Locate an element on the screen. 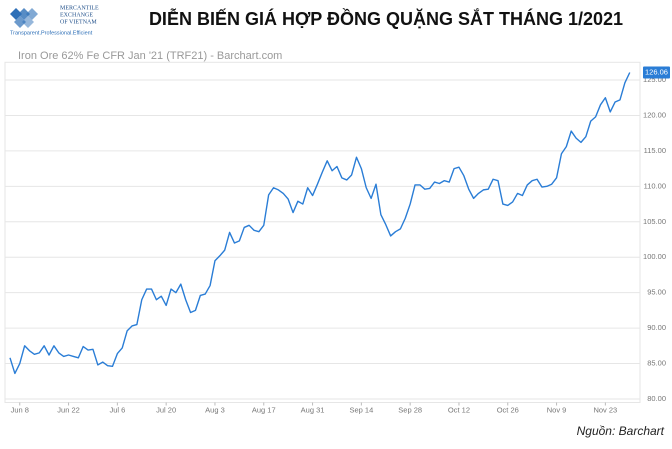  x-tick-label: Oct 12 is located at coordinates (459, 409).